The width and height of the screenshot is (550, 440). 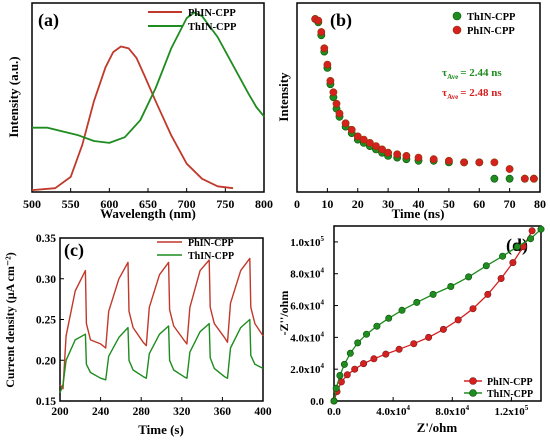 What do you see at coordinates (484, 24) in the screenshot?
I see `panel-b-legend: ThIN-CPP PhIN-CPP` at bounding box center [484, 24].